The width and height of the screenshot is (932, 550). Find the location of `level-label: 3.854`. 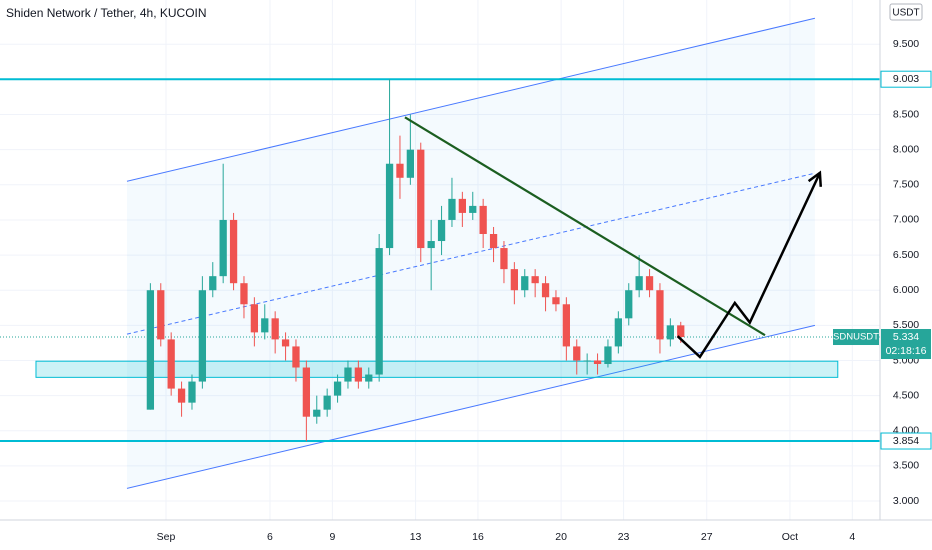

level-label: 3.854 is located at coordinates (906, 441).